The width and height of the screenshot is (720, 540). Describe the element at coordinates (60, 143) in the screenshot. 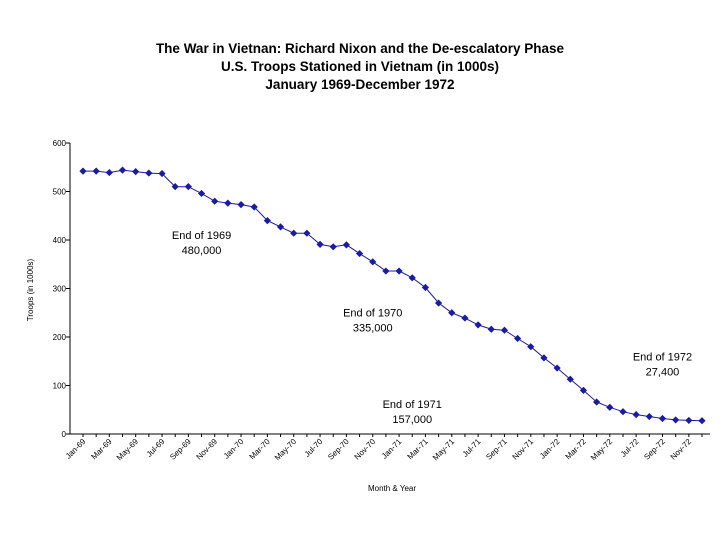

I see `y-tick-label: 600` at that location.